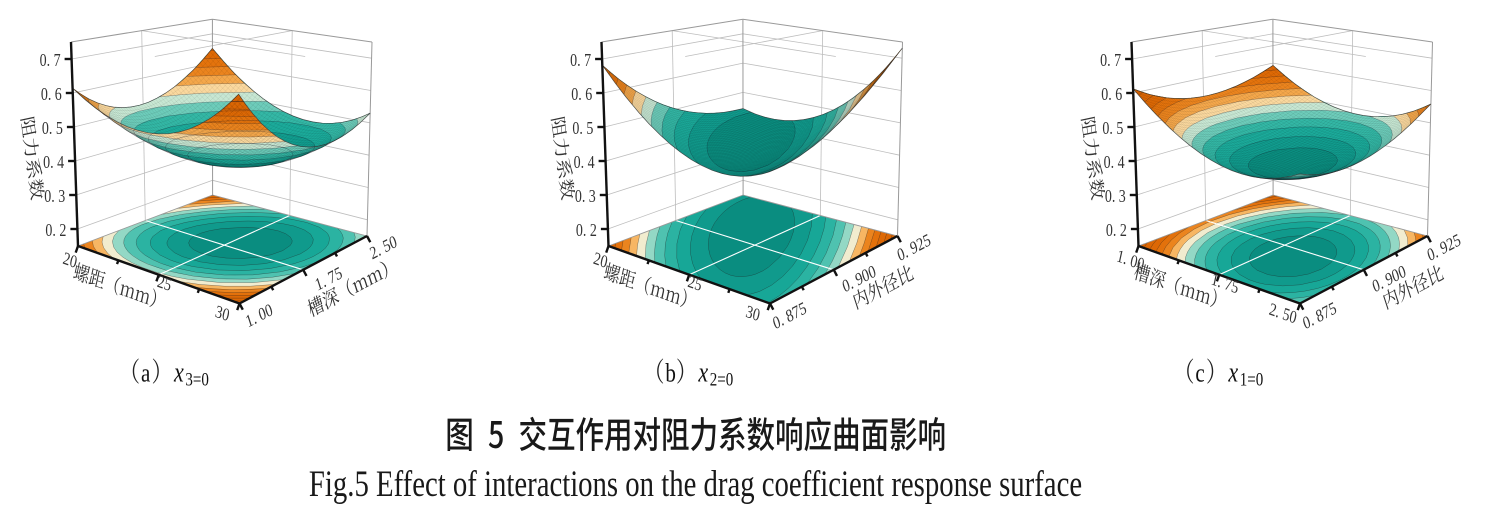 This screenshot has width=1488, height=523. Describe the element at coordinates (146, 373) in the screenshot. I see `svg-text: a` at that location.